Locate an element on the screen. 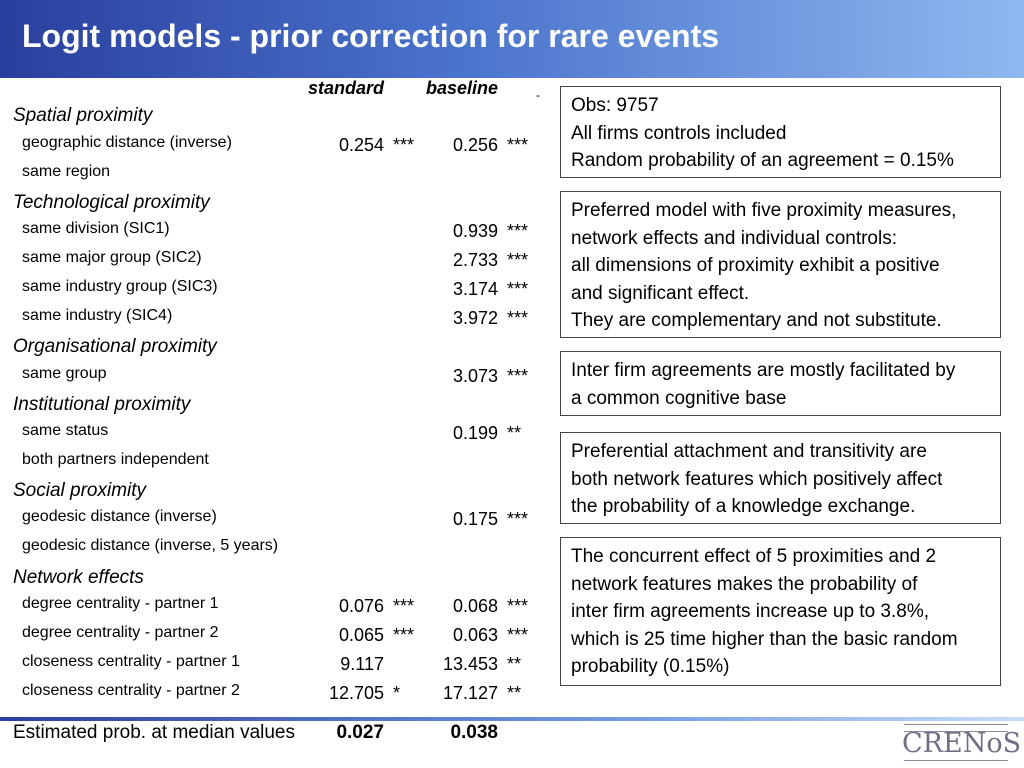 The image size is (1024, 768). baseline-value: 17.127 is located at coordinates (470, 693).